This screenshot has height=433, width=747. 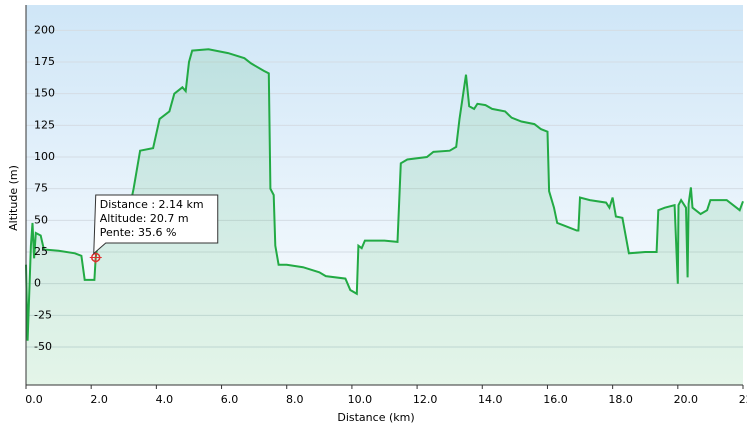 I want to click on y-axis-title: Altitude (m), so click(x=13, y=198).